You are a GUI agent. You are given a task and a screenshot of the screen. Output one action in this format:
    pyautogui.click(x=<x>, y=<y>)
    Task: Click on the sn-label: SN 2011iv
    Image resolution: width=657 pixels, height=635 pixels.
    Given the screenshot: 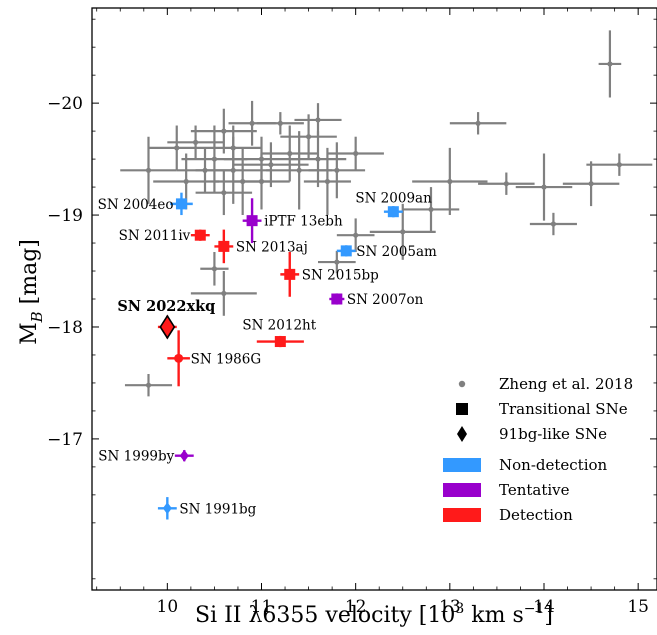 What is the action you would take?
    pyautogui.click(x=155, y=236)
    